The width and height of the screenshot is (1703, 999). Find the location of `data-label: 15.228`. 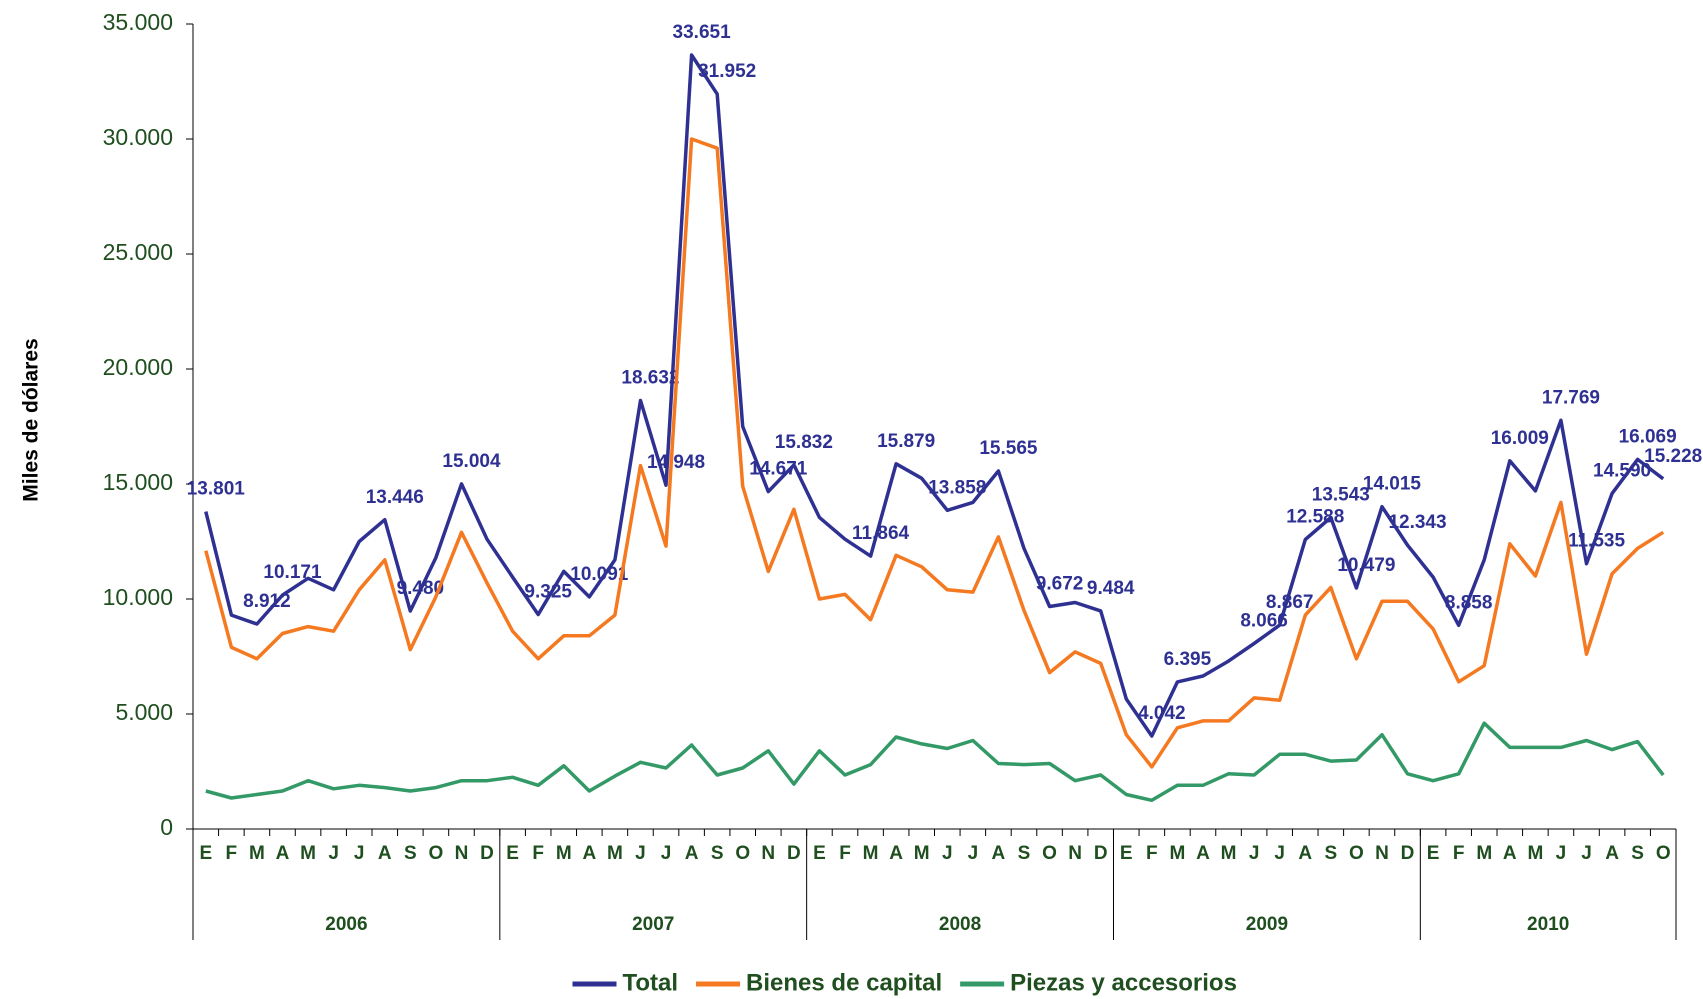

data-label: 15.228 is located at coordinates (1673, 456).